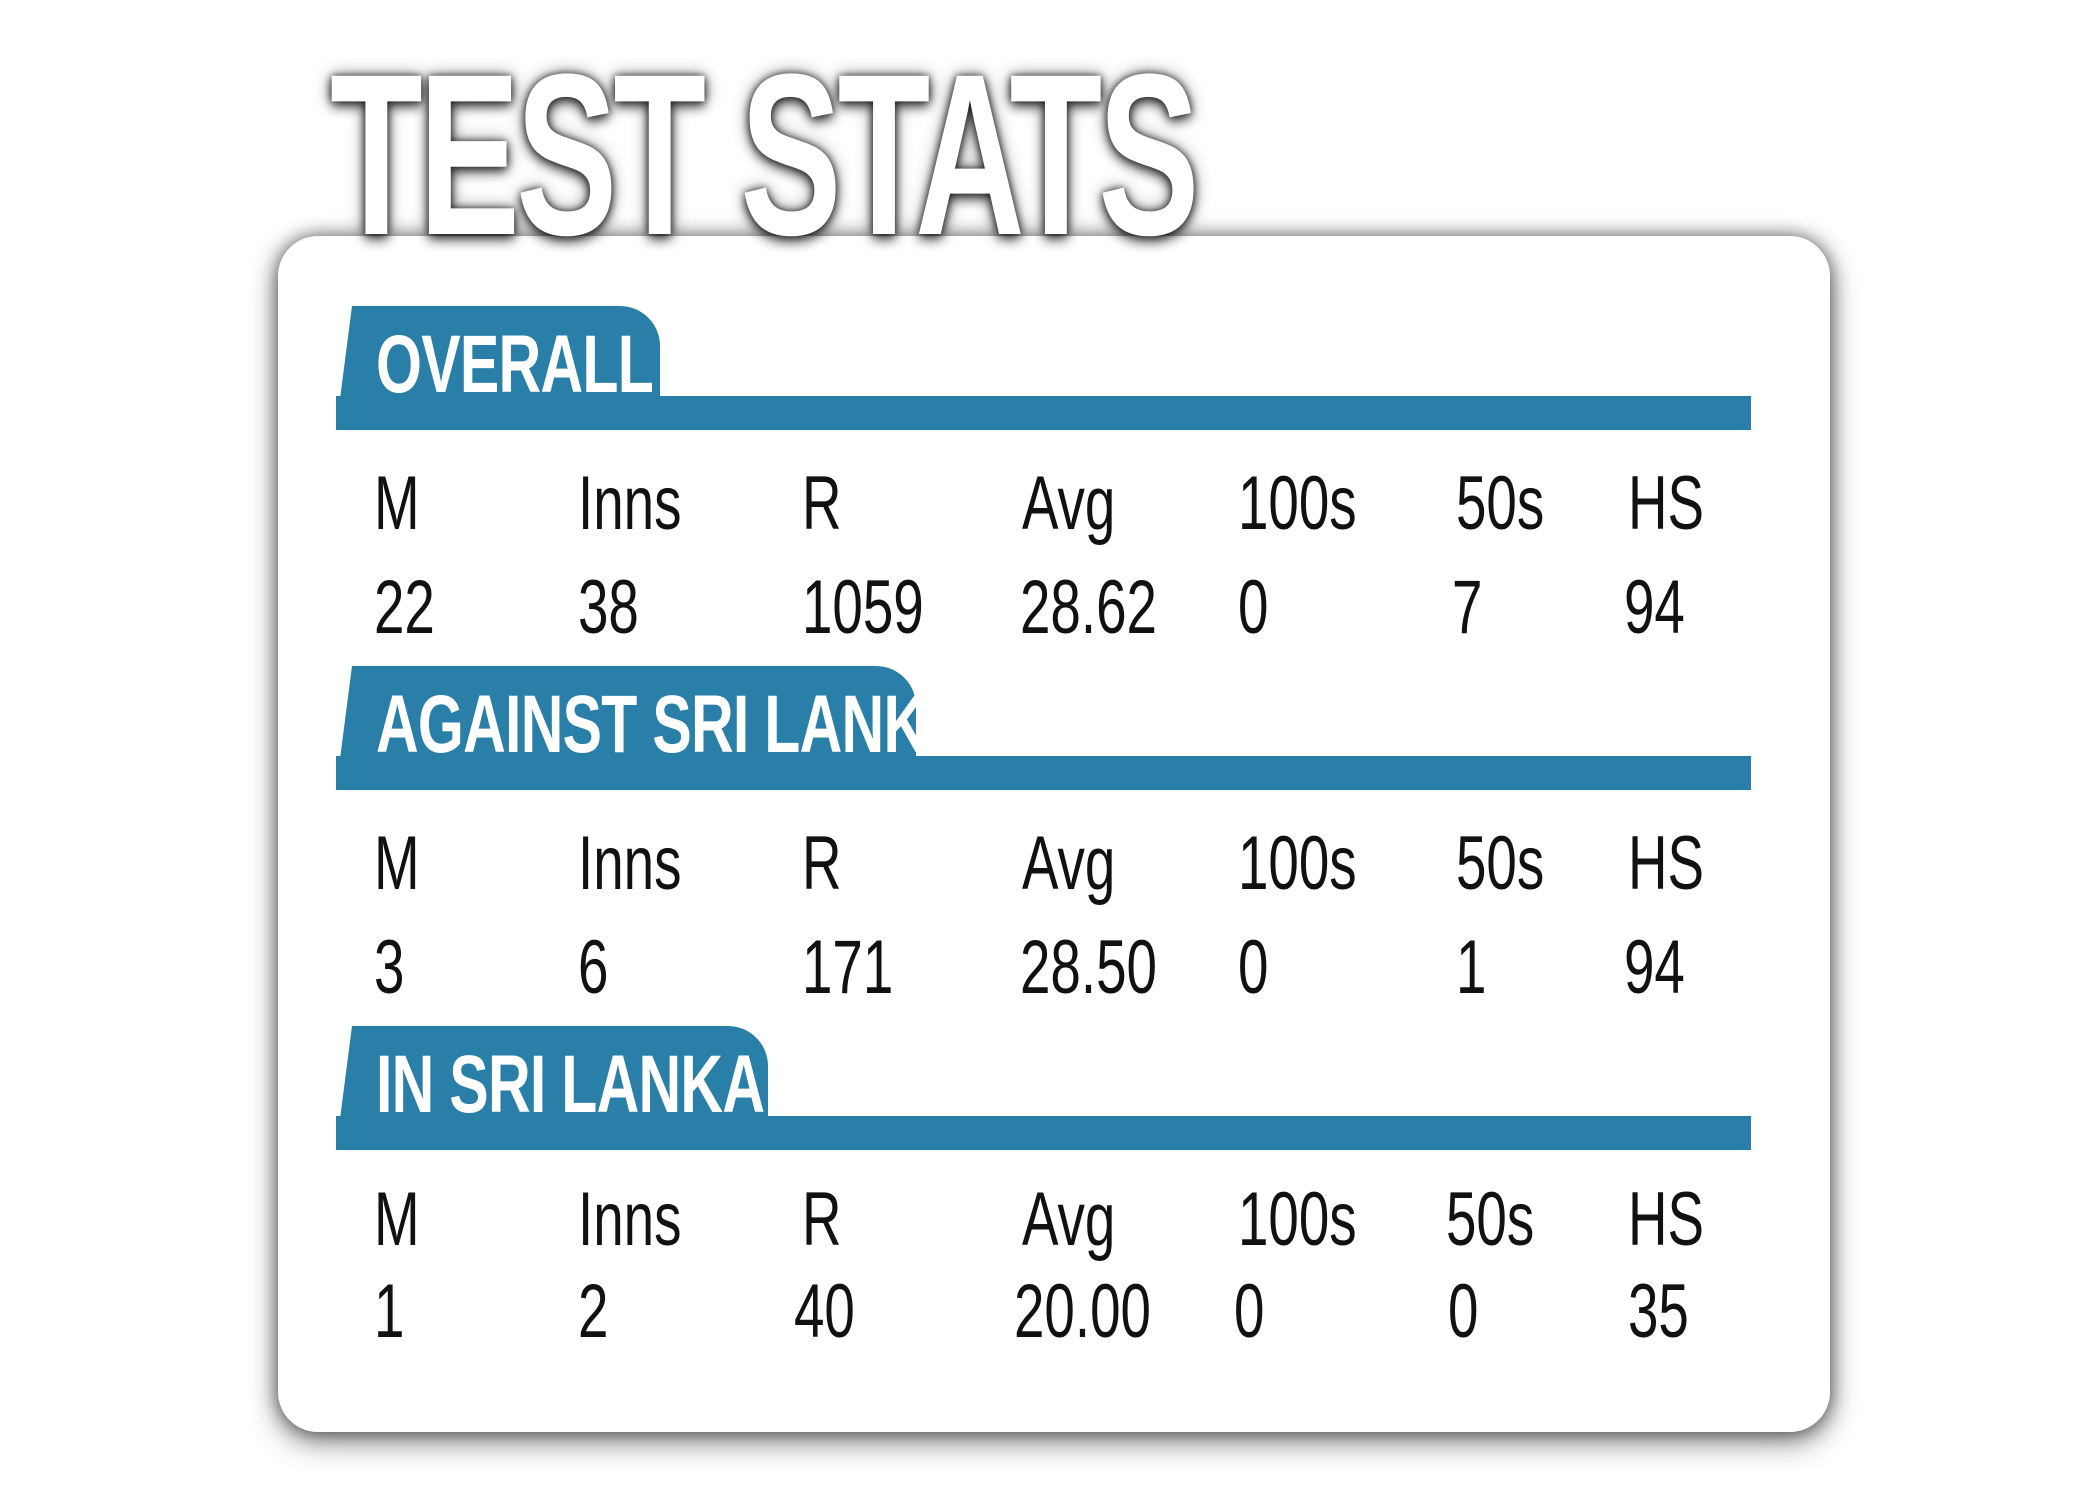 This screenshot has height=1507, width=2100. What do you see at coordinates (1658, 1311) in the screenshot?
I see `value-hs: 35` at bounding box center [1658, 1311].